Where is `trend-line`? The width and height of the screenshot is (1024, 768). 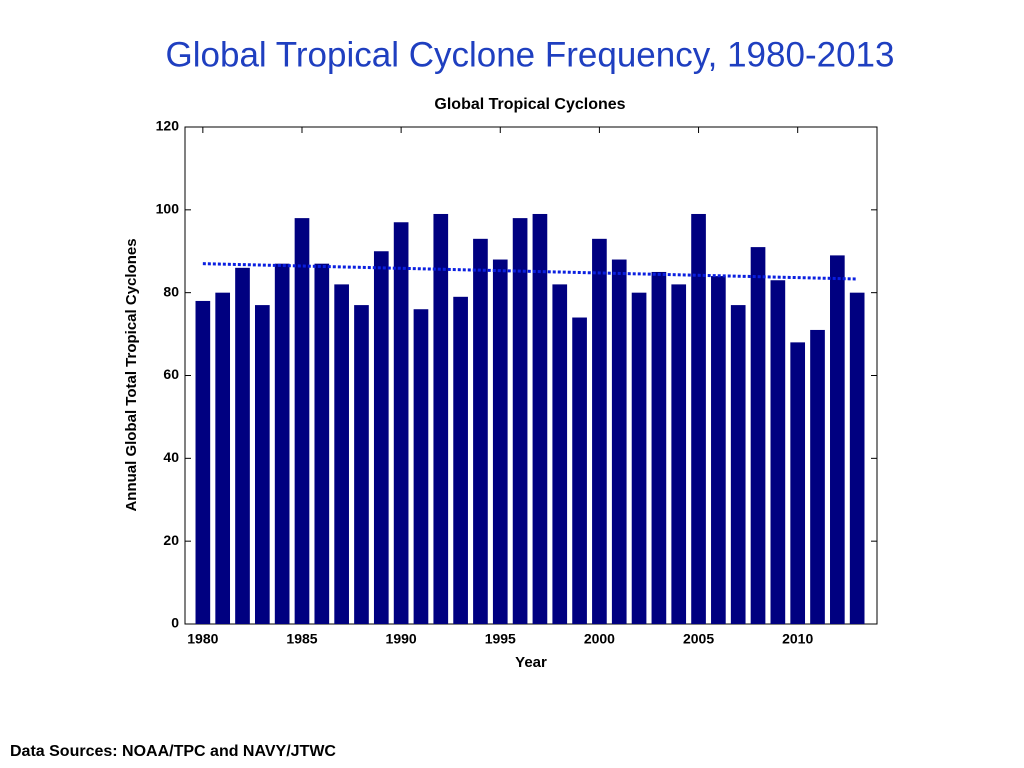 trend-line is located at coordinates (530, 271).